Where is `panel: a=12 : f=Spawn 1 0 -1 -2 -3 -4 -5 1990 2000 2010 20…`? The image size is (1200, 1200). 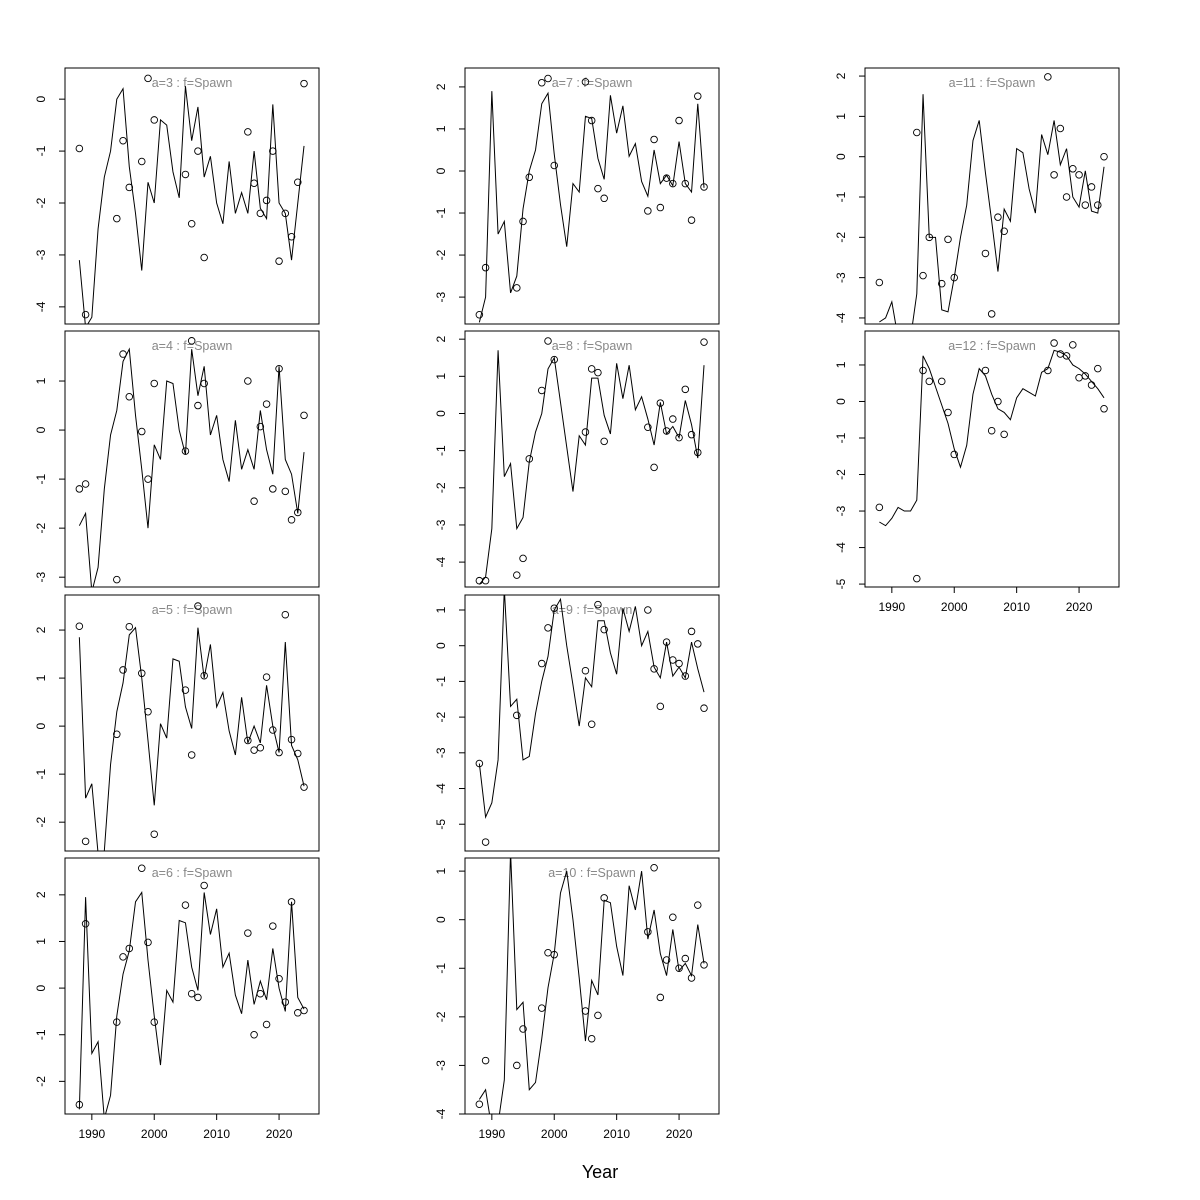
panel: a=12 : f=Spawn 1 0 -1 -2 -3 -4 -5 1990 2000 2010 20… is located at coordinates (977, 472).